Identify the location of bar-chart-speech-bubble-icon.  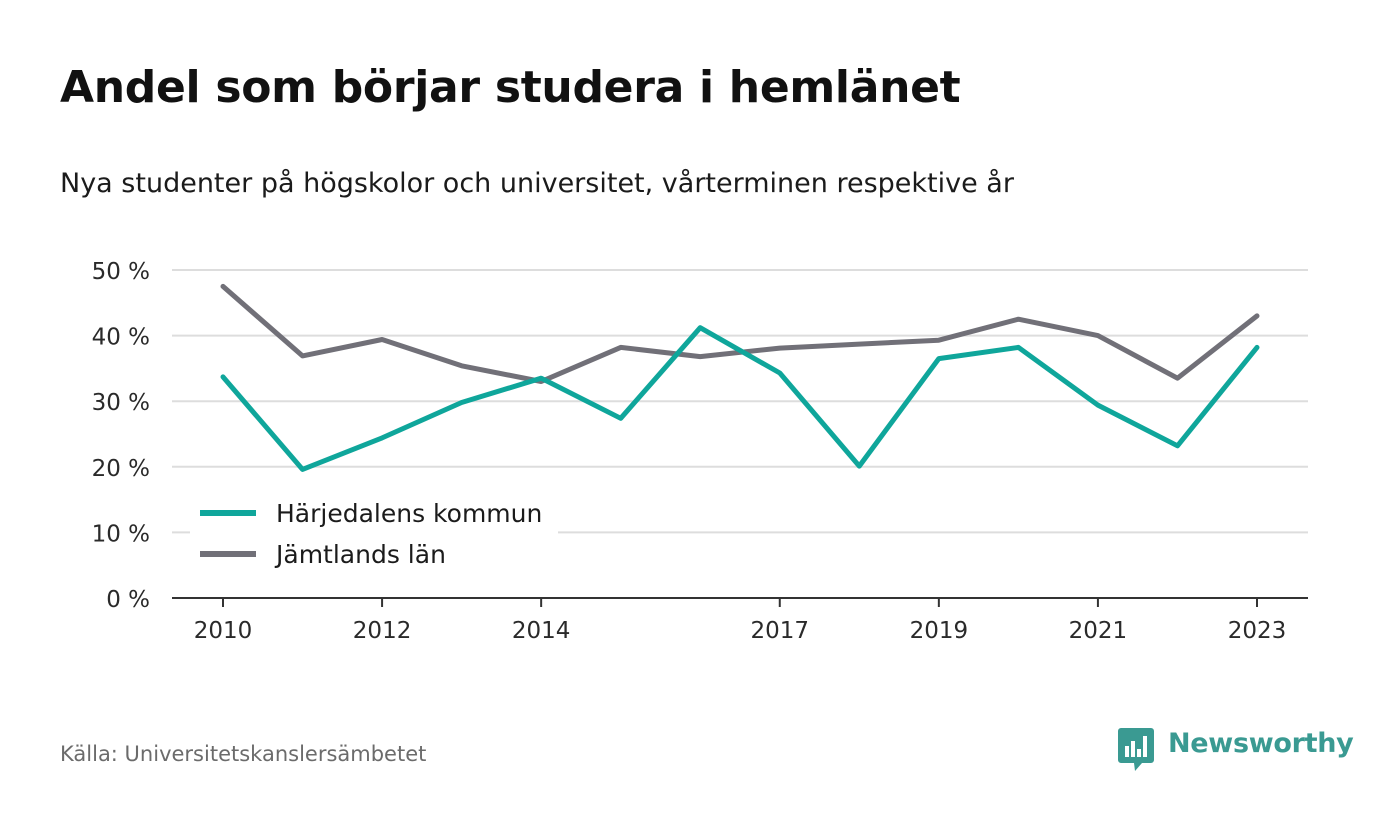
(1136, 749).